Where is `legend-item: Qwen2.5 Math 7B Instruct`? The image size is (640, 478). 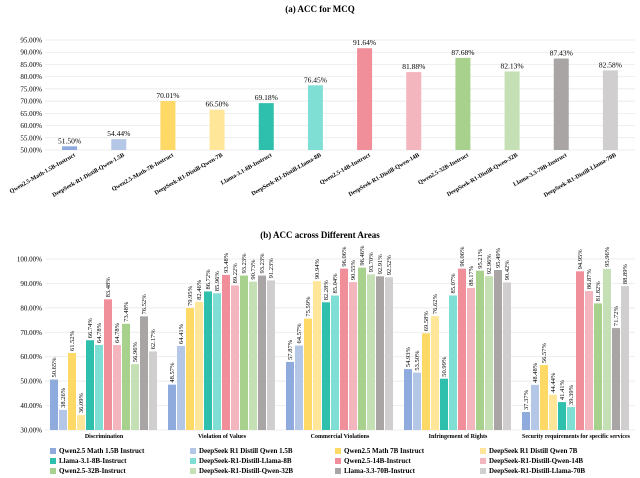 legend-item: Qwen2.5 Math 7B Instruct is located at coordinates (380, 451).